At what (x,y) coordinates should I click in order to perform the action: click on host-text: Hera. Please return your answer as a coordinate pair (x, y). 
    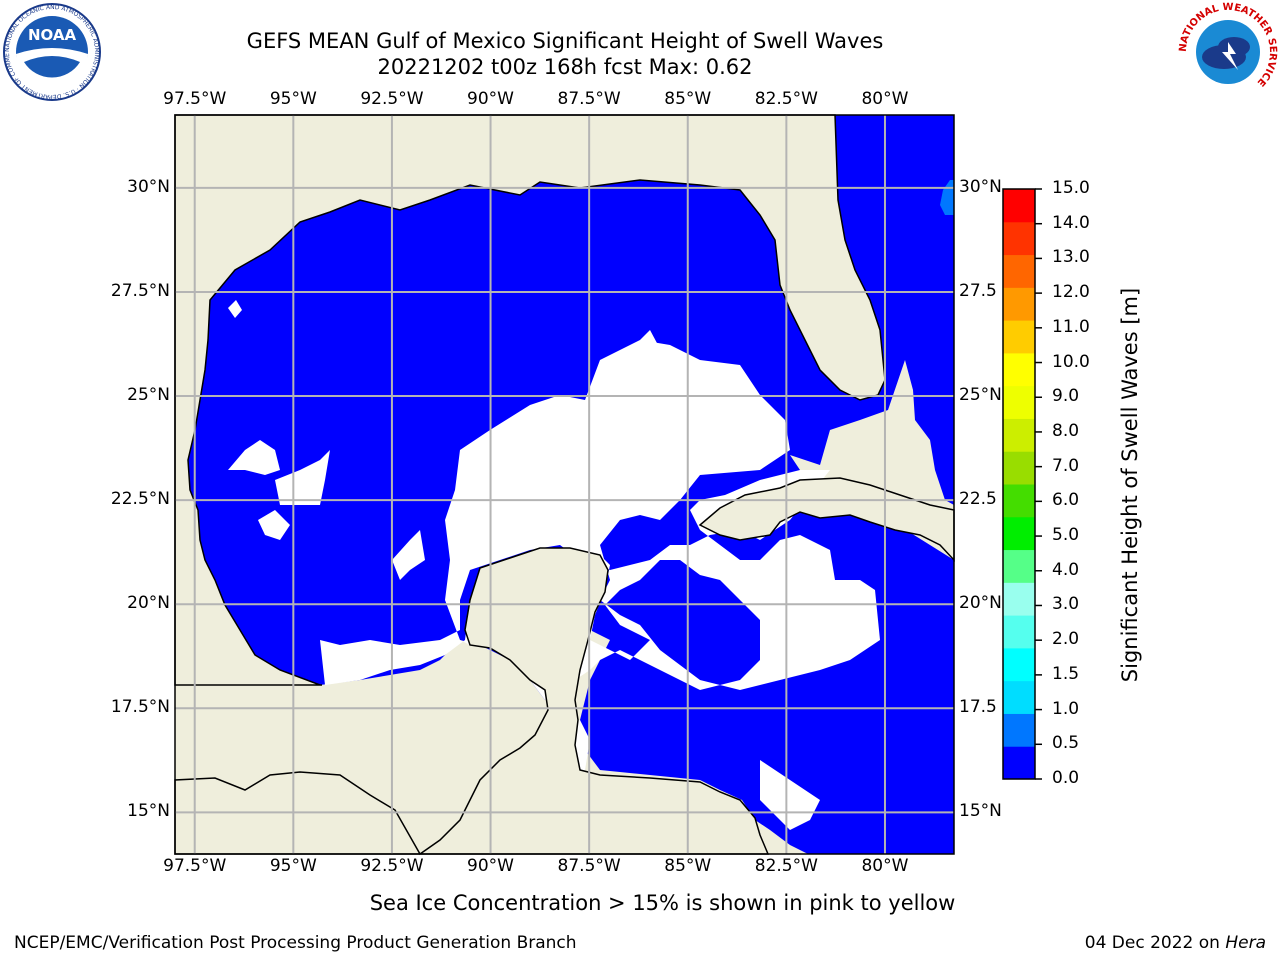
    Looking at the image, I should click on (1245, 943).